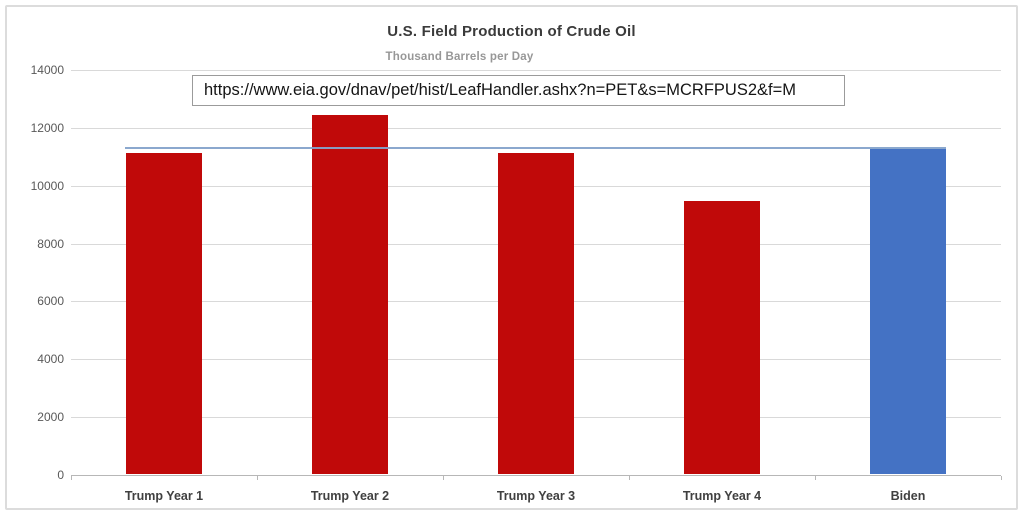  What do you see at coordinates (722, 496) in the screenshot?
I see `x-axis-category-label: Trump Year 4` at bounding box center [722, 496].